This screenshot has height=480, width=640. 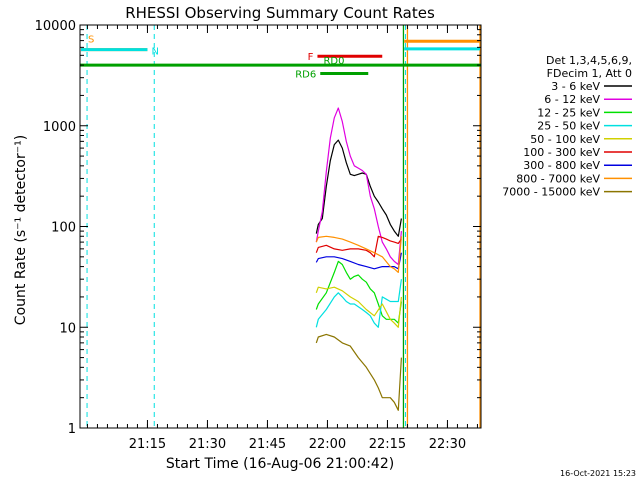 I want to click on legend-entry-6: 300 - 800 keV, so click(x=561, y=165).